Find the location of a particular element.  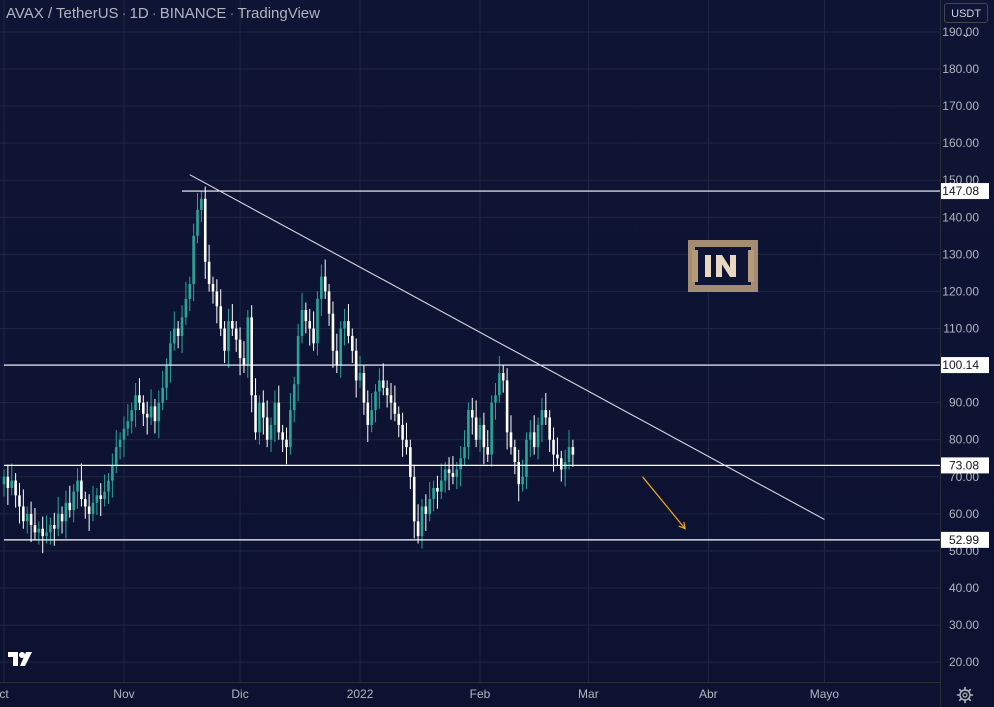

gear-icon is located at coordinates (965, 695).